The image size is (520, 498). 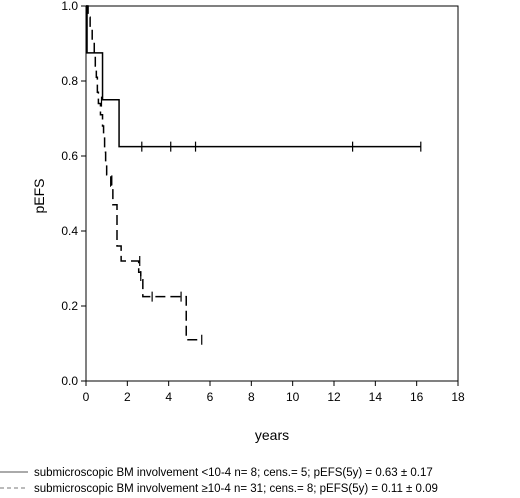 What do you see at coordinates (69, 81) in the screenshot?
I see `y-tick-label: 0.8` at bounding box center [69, 81].